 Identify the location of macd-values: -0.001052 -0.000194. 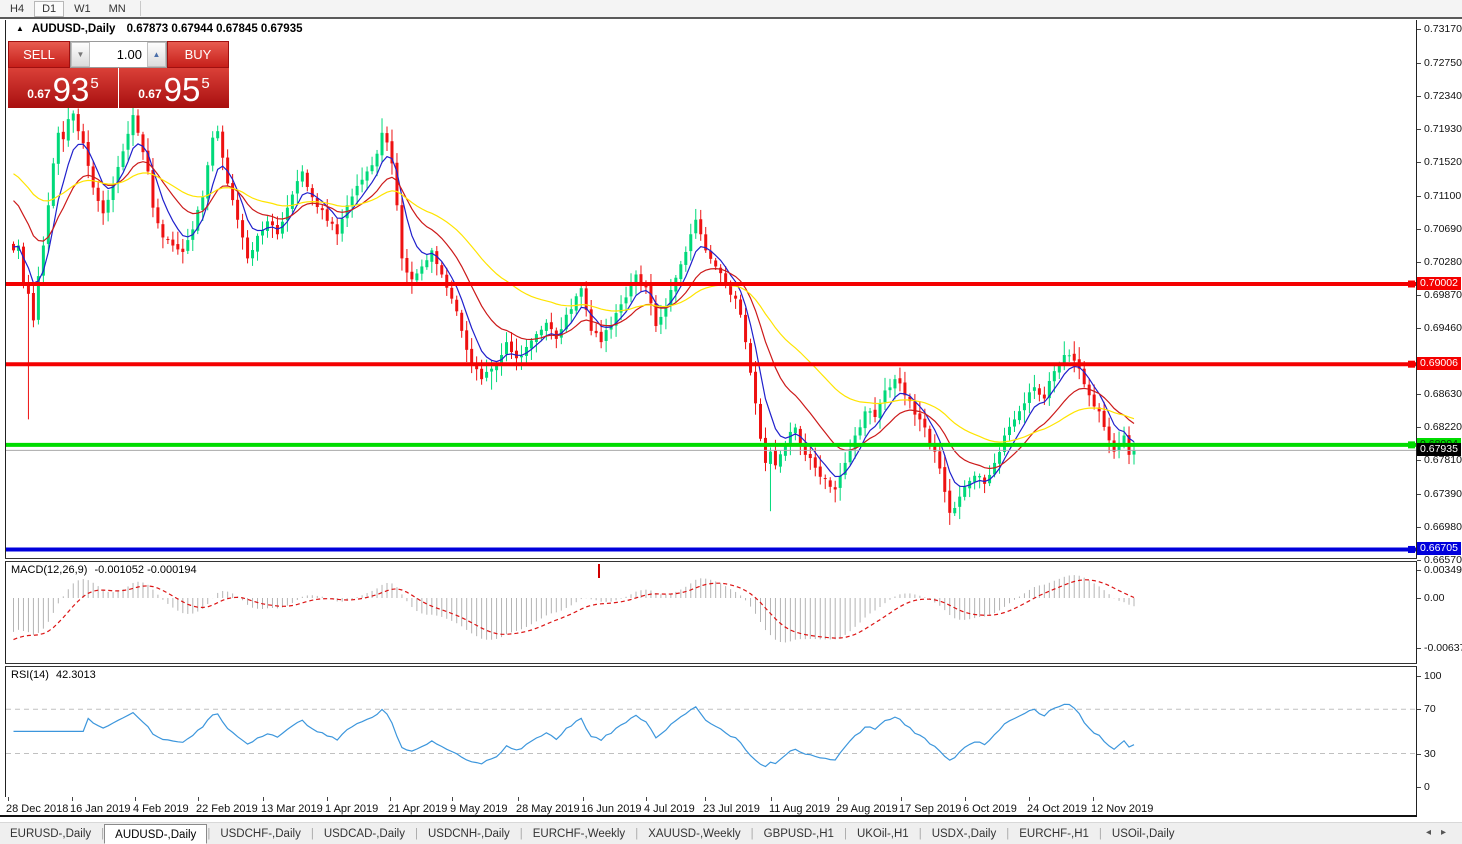
(145, 570).